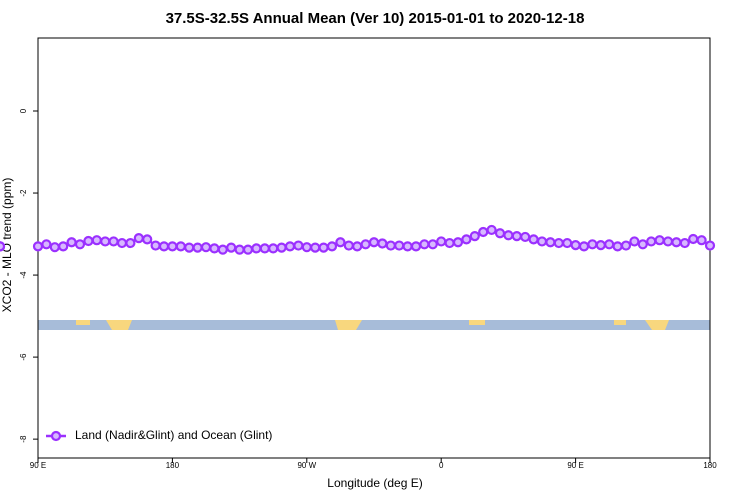  I want to click on map-strip, so click(374, 325).